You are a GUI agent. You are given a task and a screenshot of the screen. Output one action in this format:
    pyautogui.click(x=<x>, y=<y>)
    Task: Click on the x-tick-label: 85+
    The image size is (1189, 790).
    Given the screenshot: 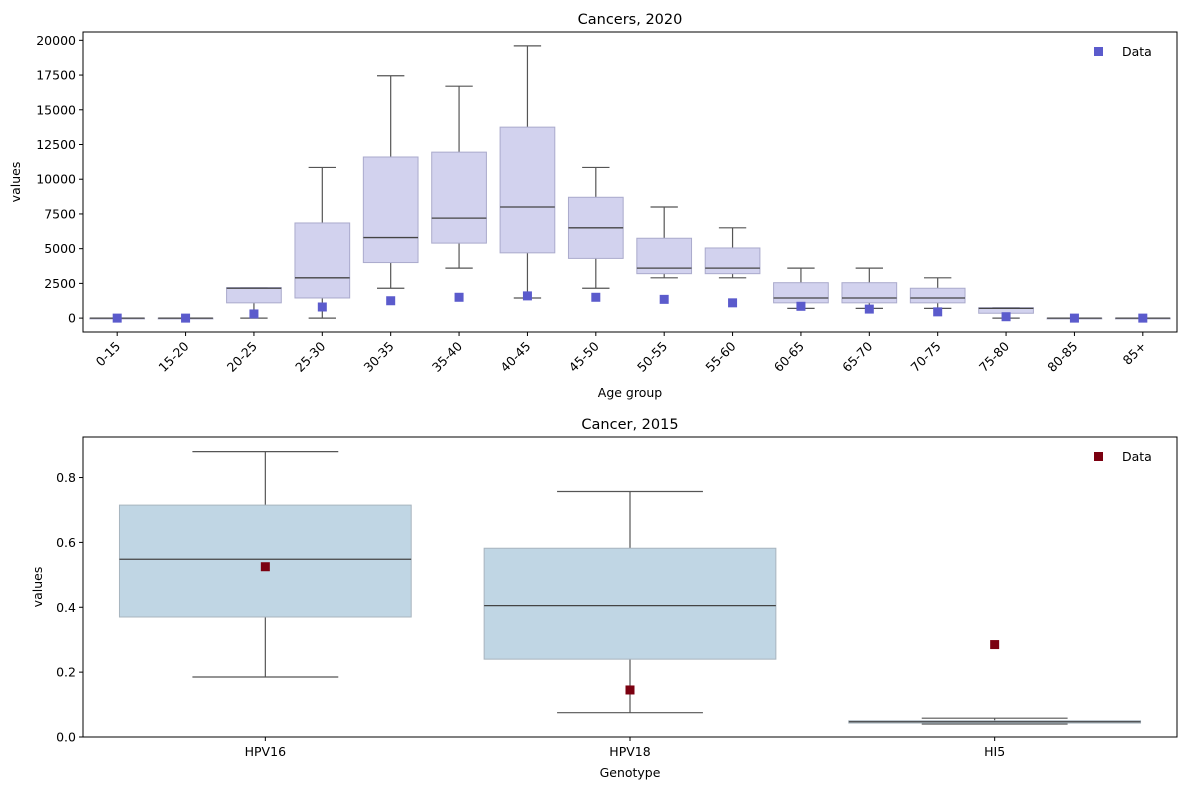 What is the action you would take?
    pyautogui.click(x=1134, y=353)
    